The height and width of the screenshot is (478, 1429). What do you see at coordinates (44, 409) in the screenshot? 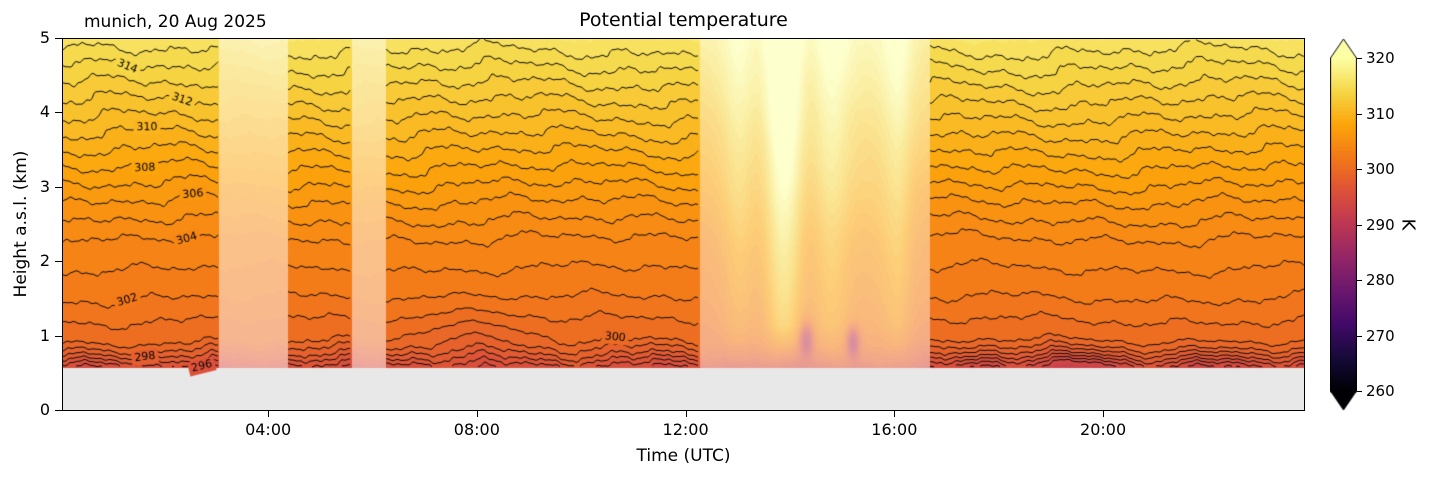
I see `y-tick-label: 0` at bounding box center [44, 409].